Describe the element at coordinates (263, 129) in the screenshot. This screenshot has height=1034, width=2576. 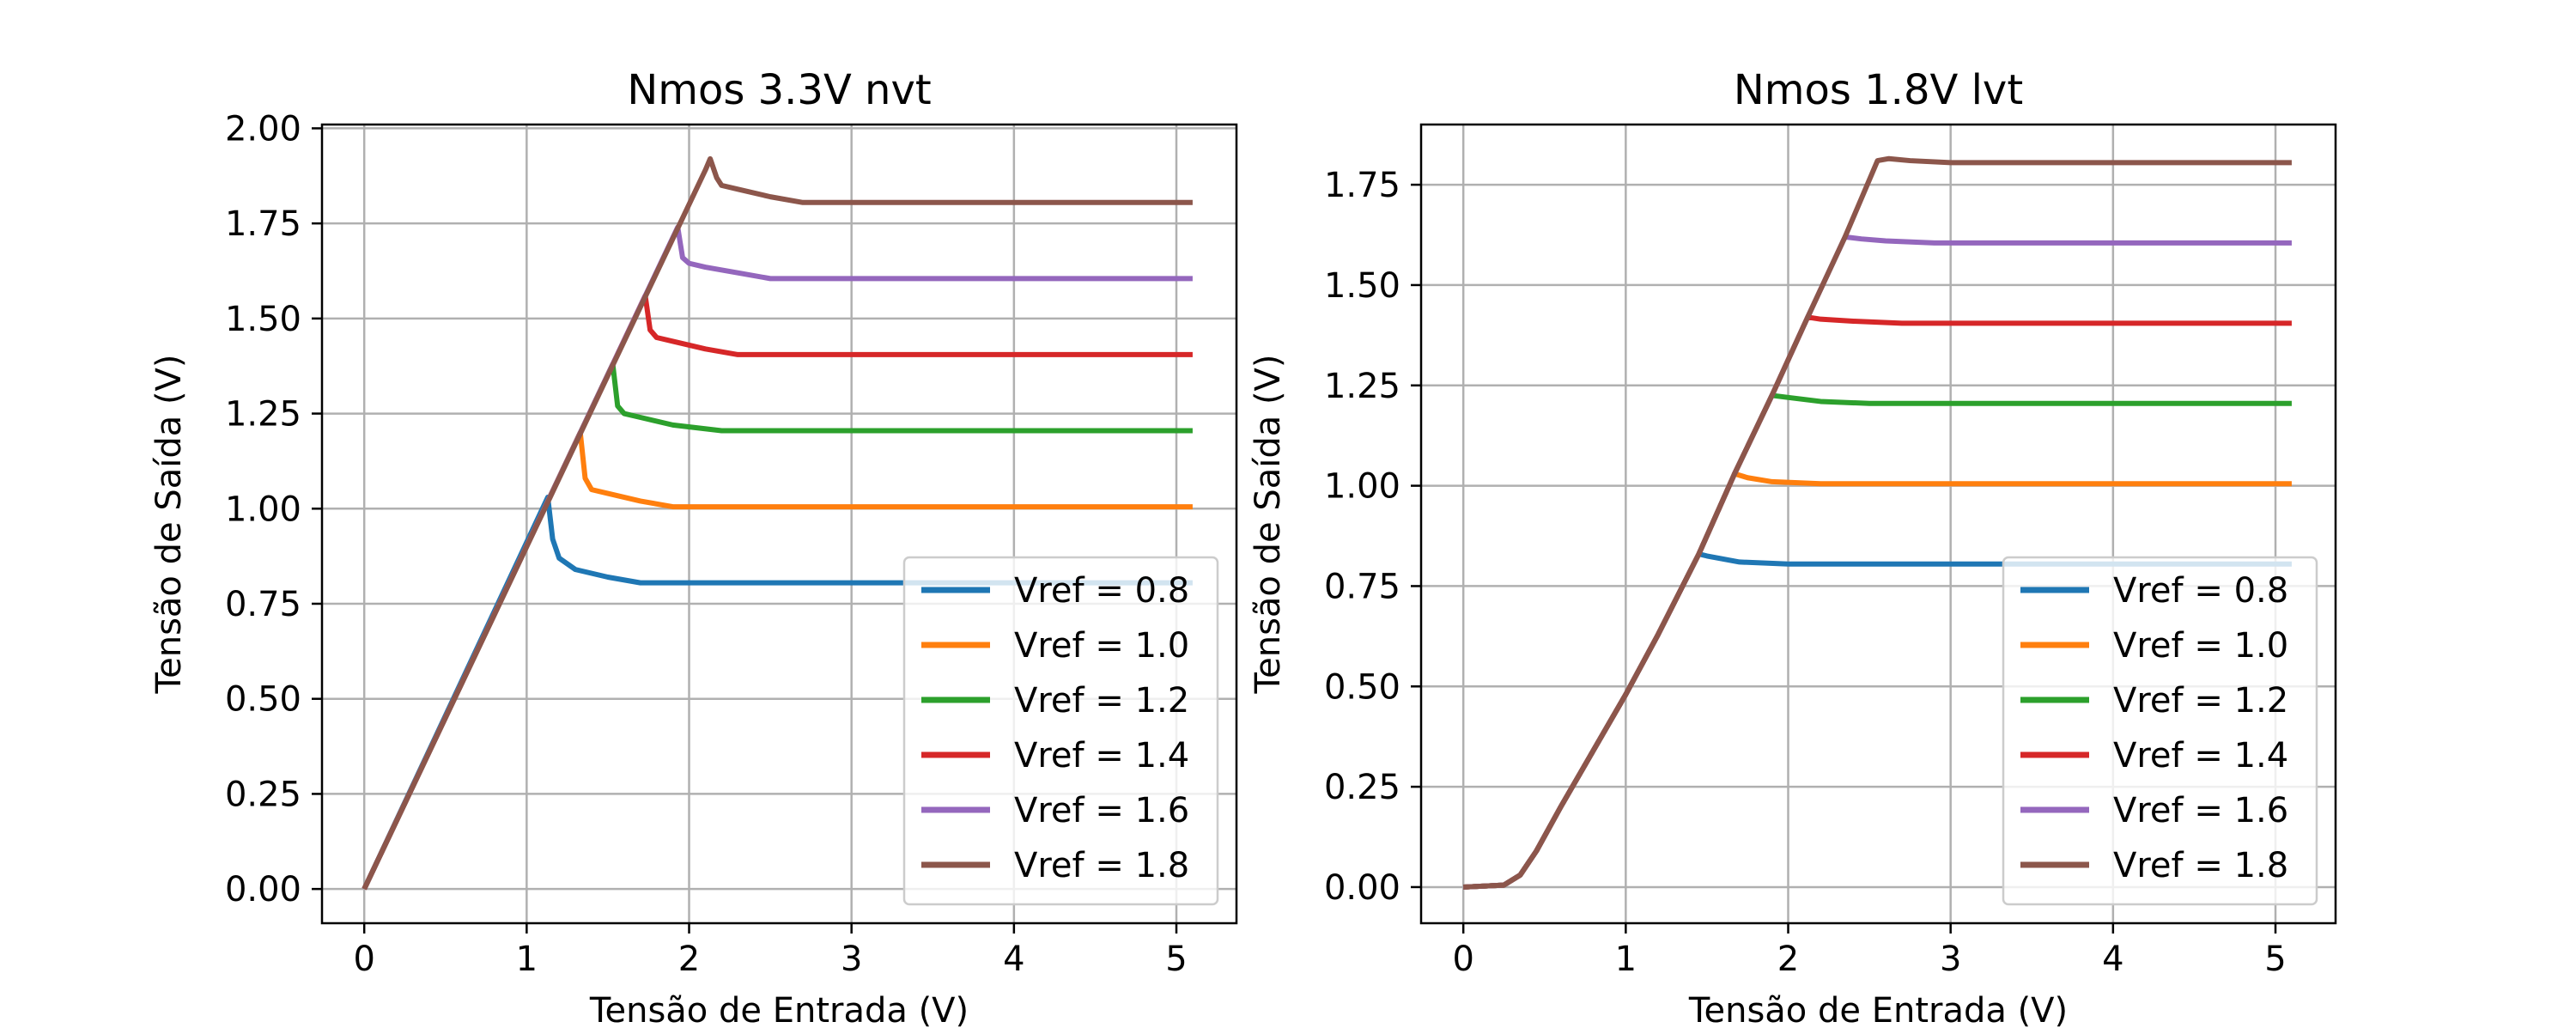
I see `y-tick-label: 2.00` at that location.